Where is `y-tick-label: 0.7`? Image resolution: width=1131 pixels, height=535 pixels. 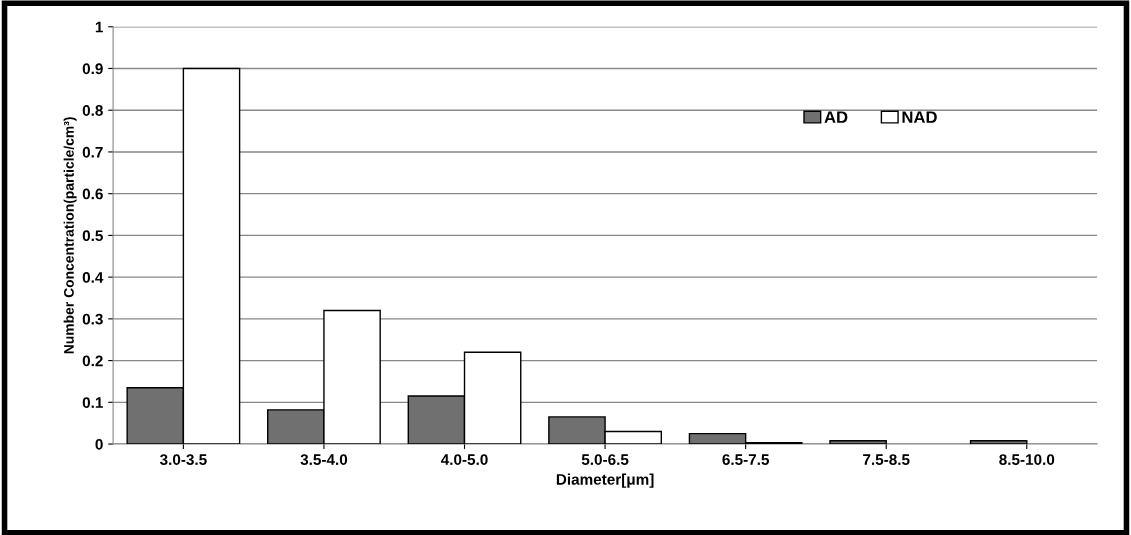
y-tick-label: 0.7 is located at coordinates (92, 152).